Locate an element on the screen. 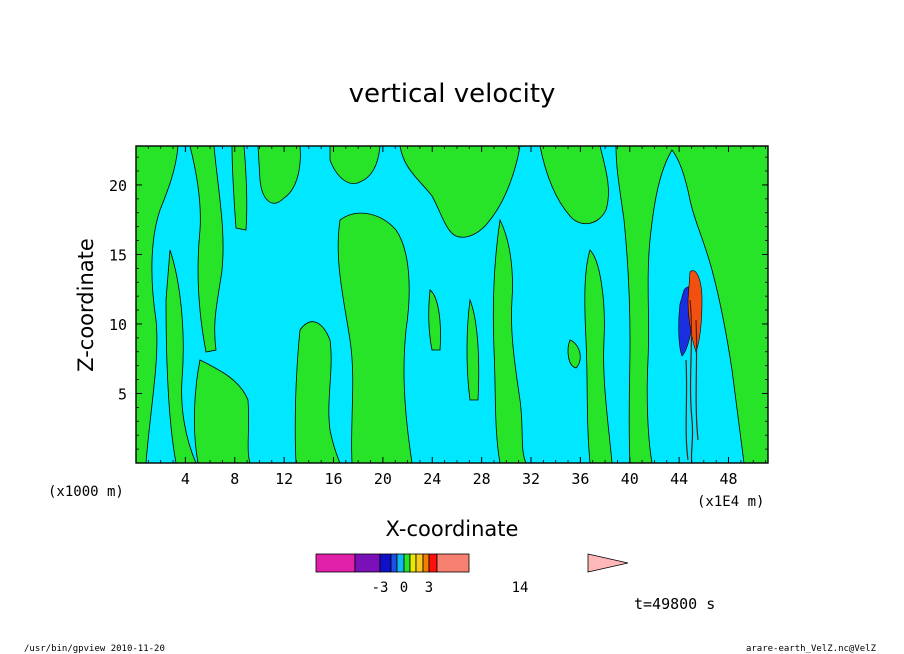  y-tick-label: 20 is located at coordinates (118, 186).